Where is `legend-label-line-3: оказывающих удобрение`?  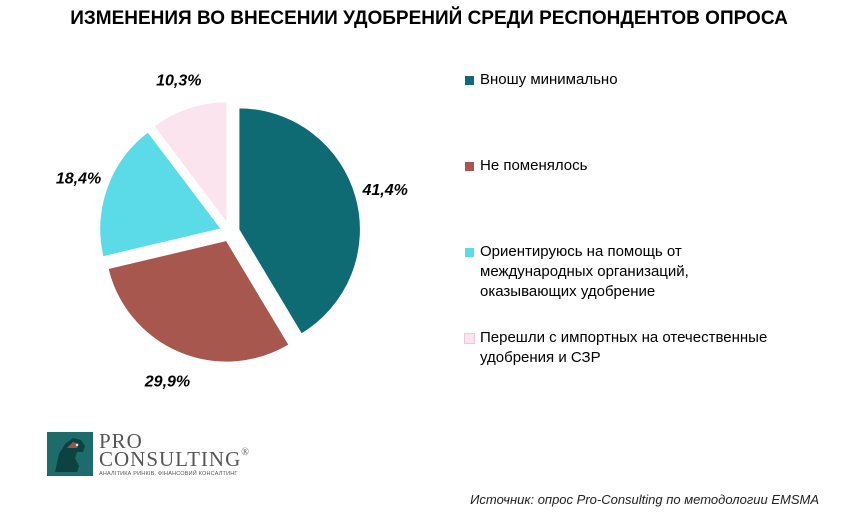 legend-label-line-3: оказывающих удобрение is located at coordinates (568, 291).